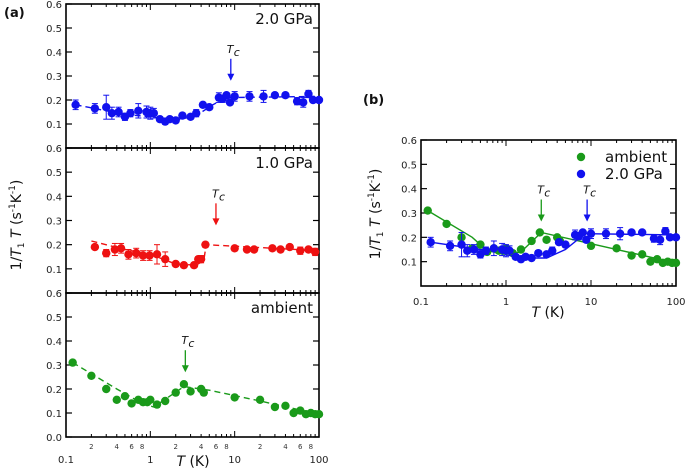 Image resolution: width=685 pixels, height=472 pixels. What do you see at coordinates (593, 193) in the screenshot?
I see `panel-b-2gpa-tc-subscript: c` at bounding box center [593, 193].